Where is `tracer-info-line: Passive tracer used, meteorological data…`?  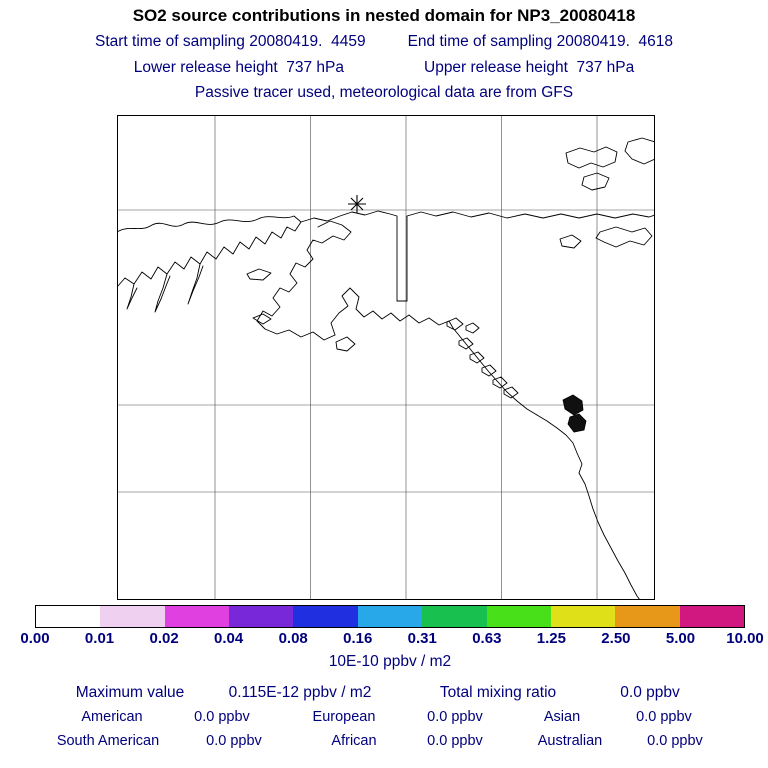
tracer-info-line: Passive tracer used, meteorological data… is located at coordinates (384, 93).